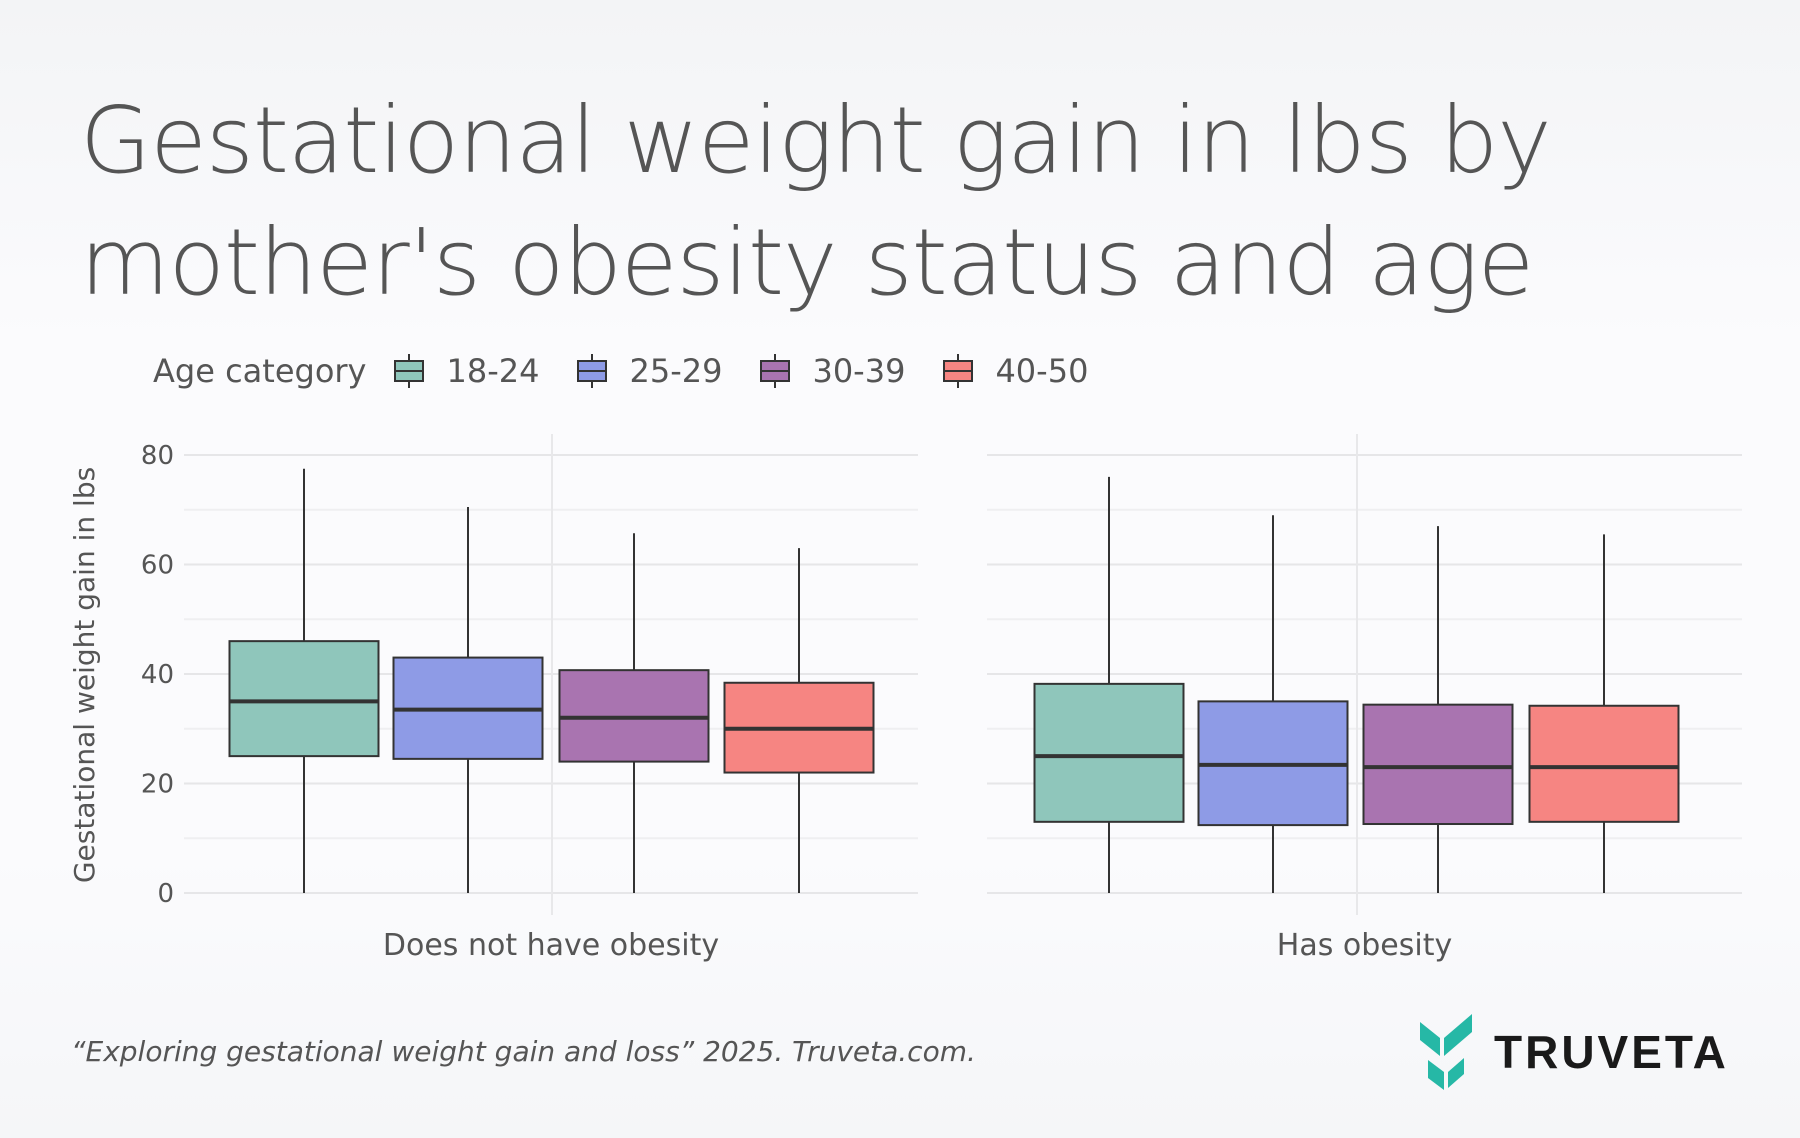 This screenshot has height=1138, width=1800. Describe the element at coordinates (1364, 945) in the screenshot. I see `facet-label: Has obesity` at that location.